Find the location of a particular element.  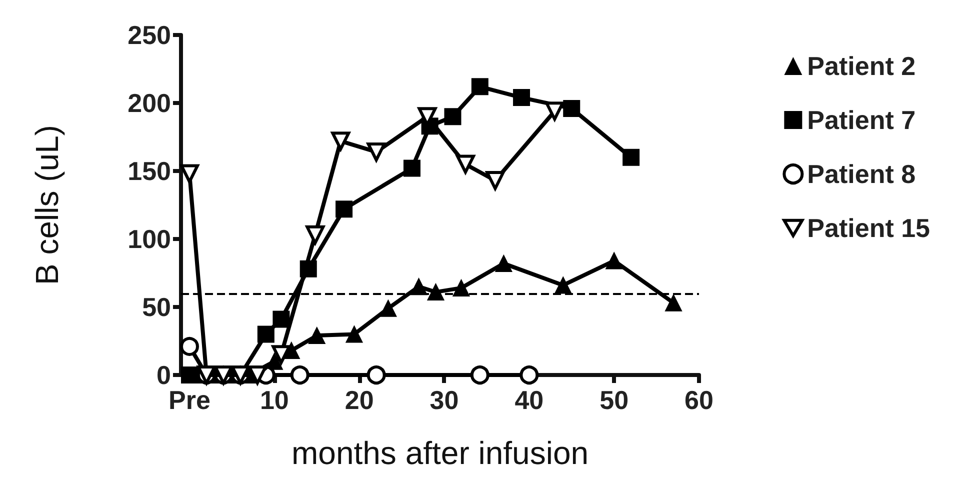

y-tick-label: 150 is located at coordinates (149, 171).